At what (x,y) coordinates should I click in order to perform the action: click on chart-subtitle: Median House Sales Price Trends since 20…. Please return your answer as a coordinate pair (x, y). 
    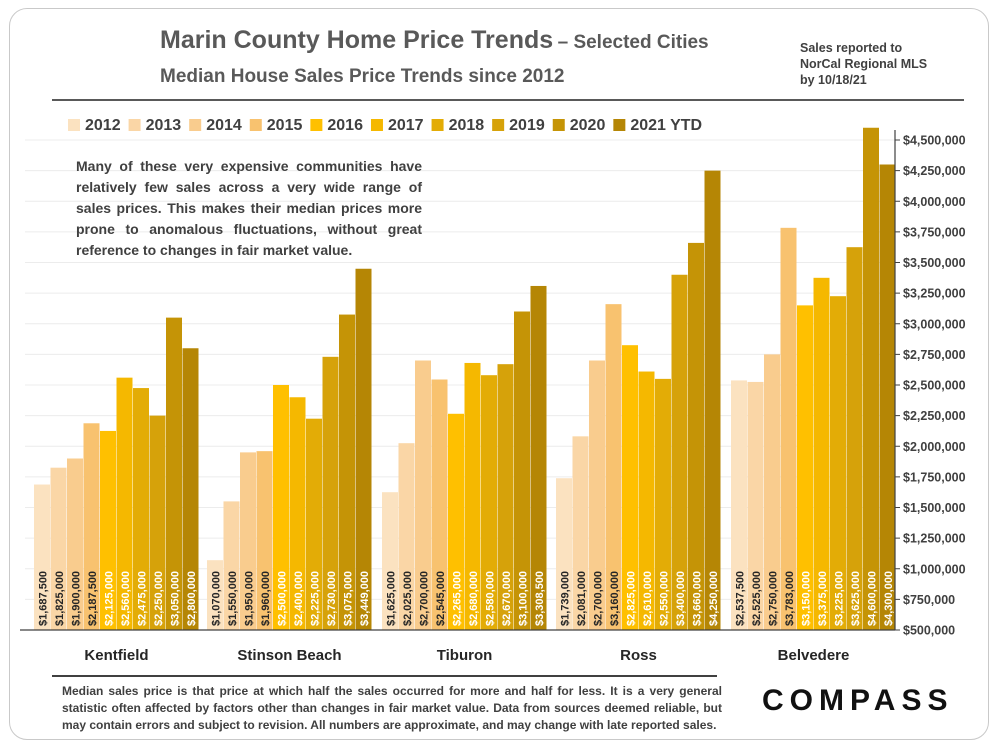
    Looking at the image, I should click on (362, 76).